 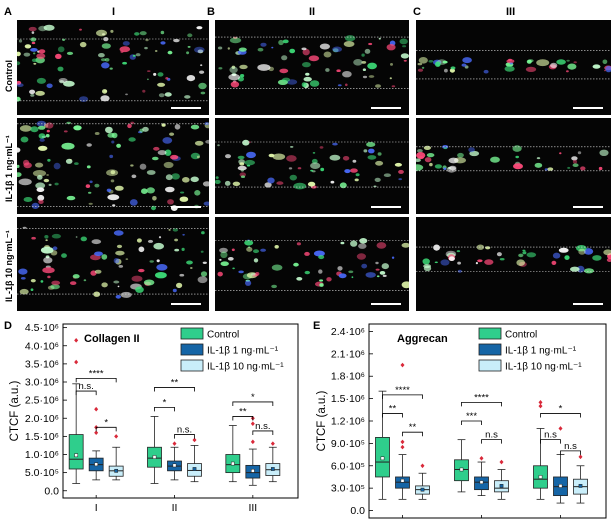 I want to click on legend-swatch-il1, so click(x=490, y=349).